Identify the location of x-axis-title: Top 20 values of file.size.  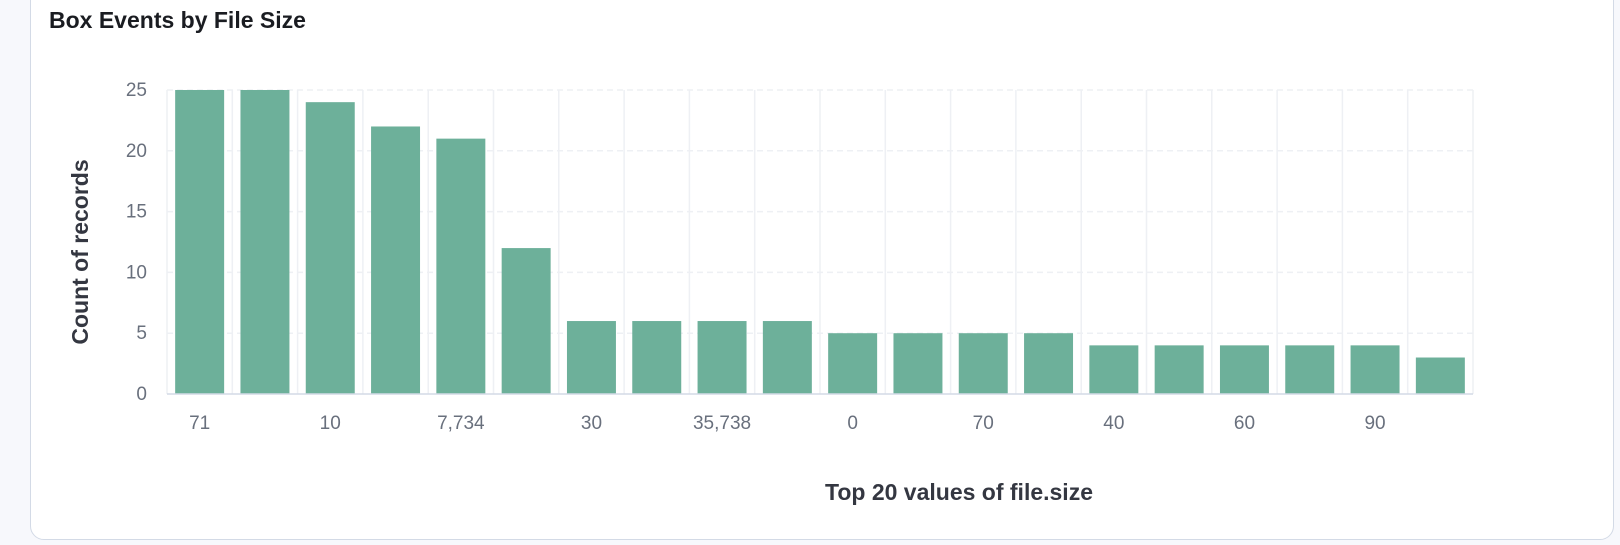
(959, 492).